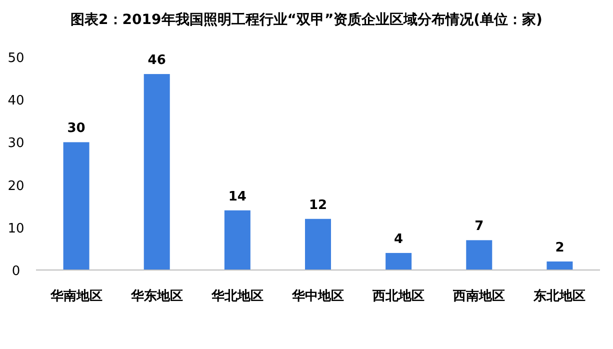 This screenshot has width=613, height=349. I want to click on y-tick-label: 50, so click(16, 58).